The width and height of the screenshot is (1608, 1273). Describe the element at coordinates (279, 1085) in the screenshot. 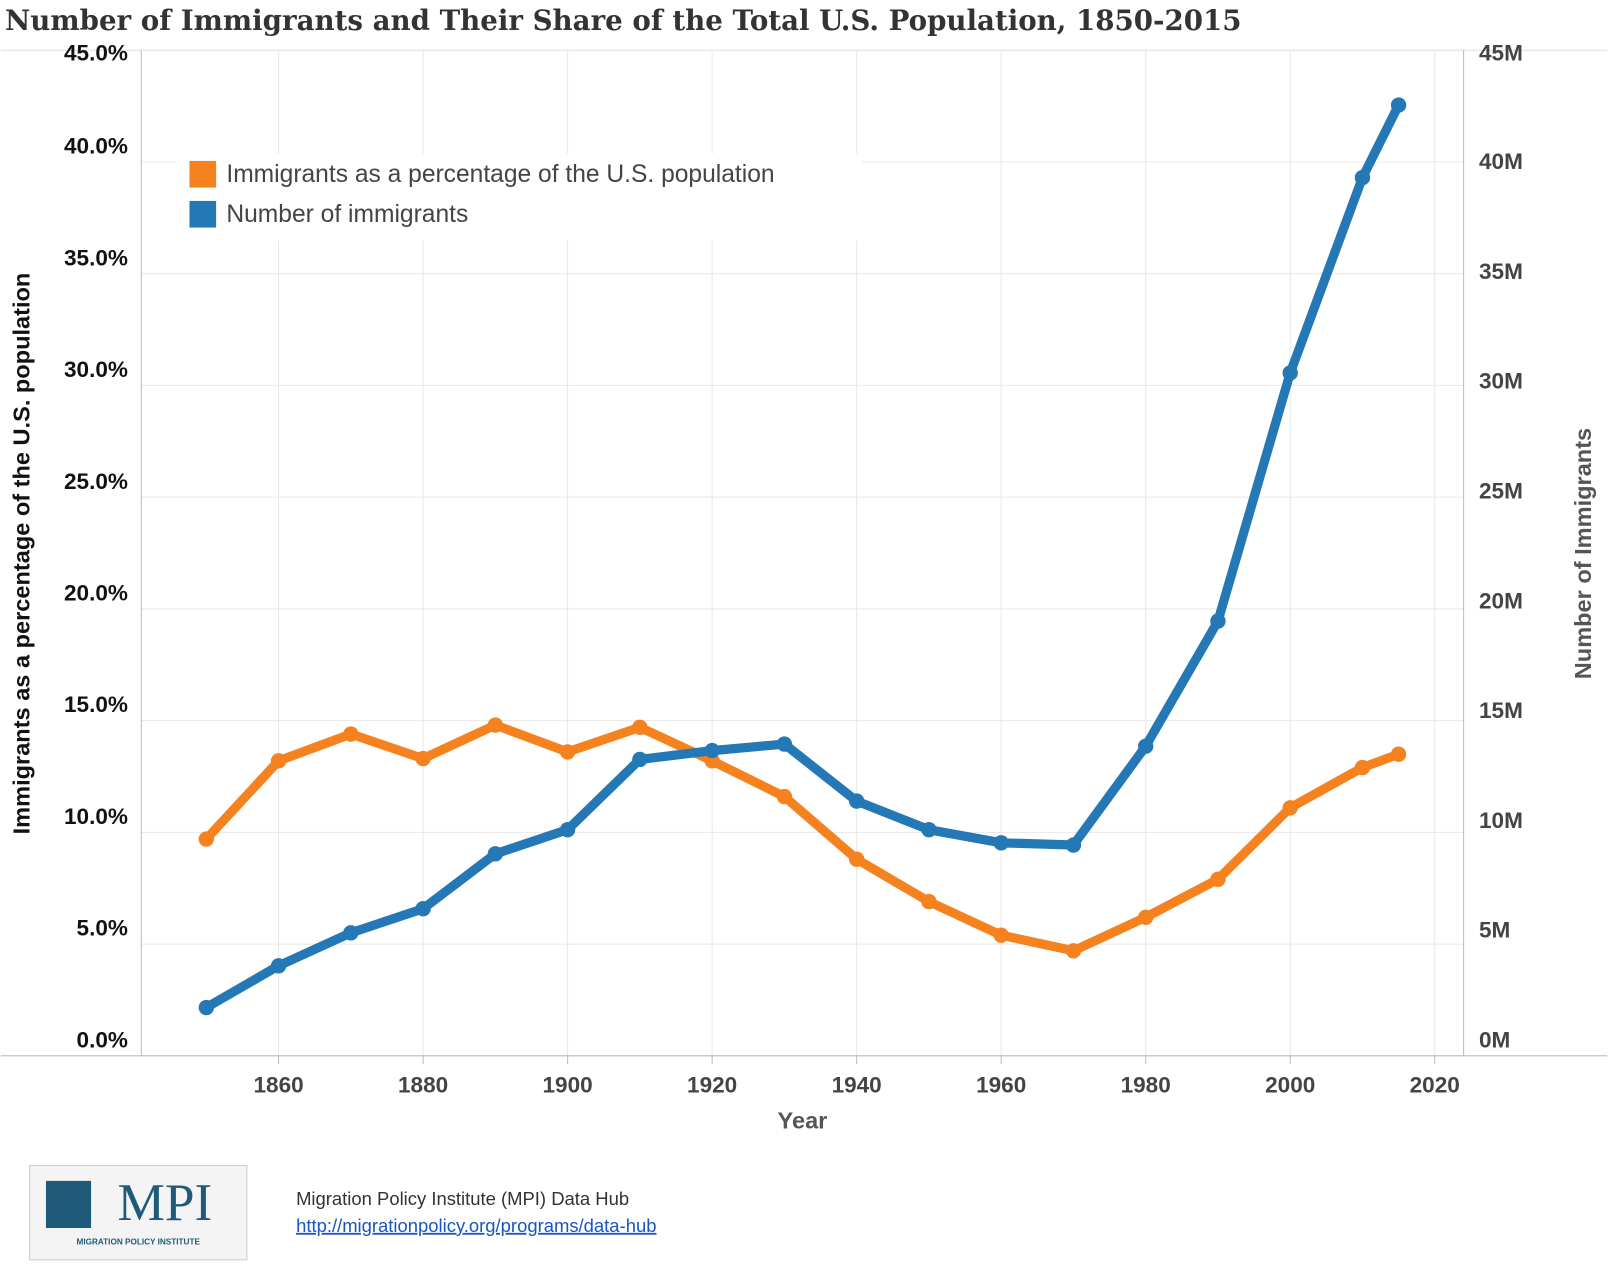

I see `x-tick-label: 1860` at that location.